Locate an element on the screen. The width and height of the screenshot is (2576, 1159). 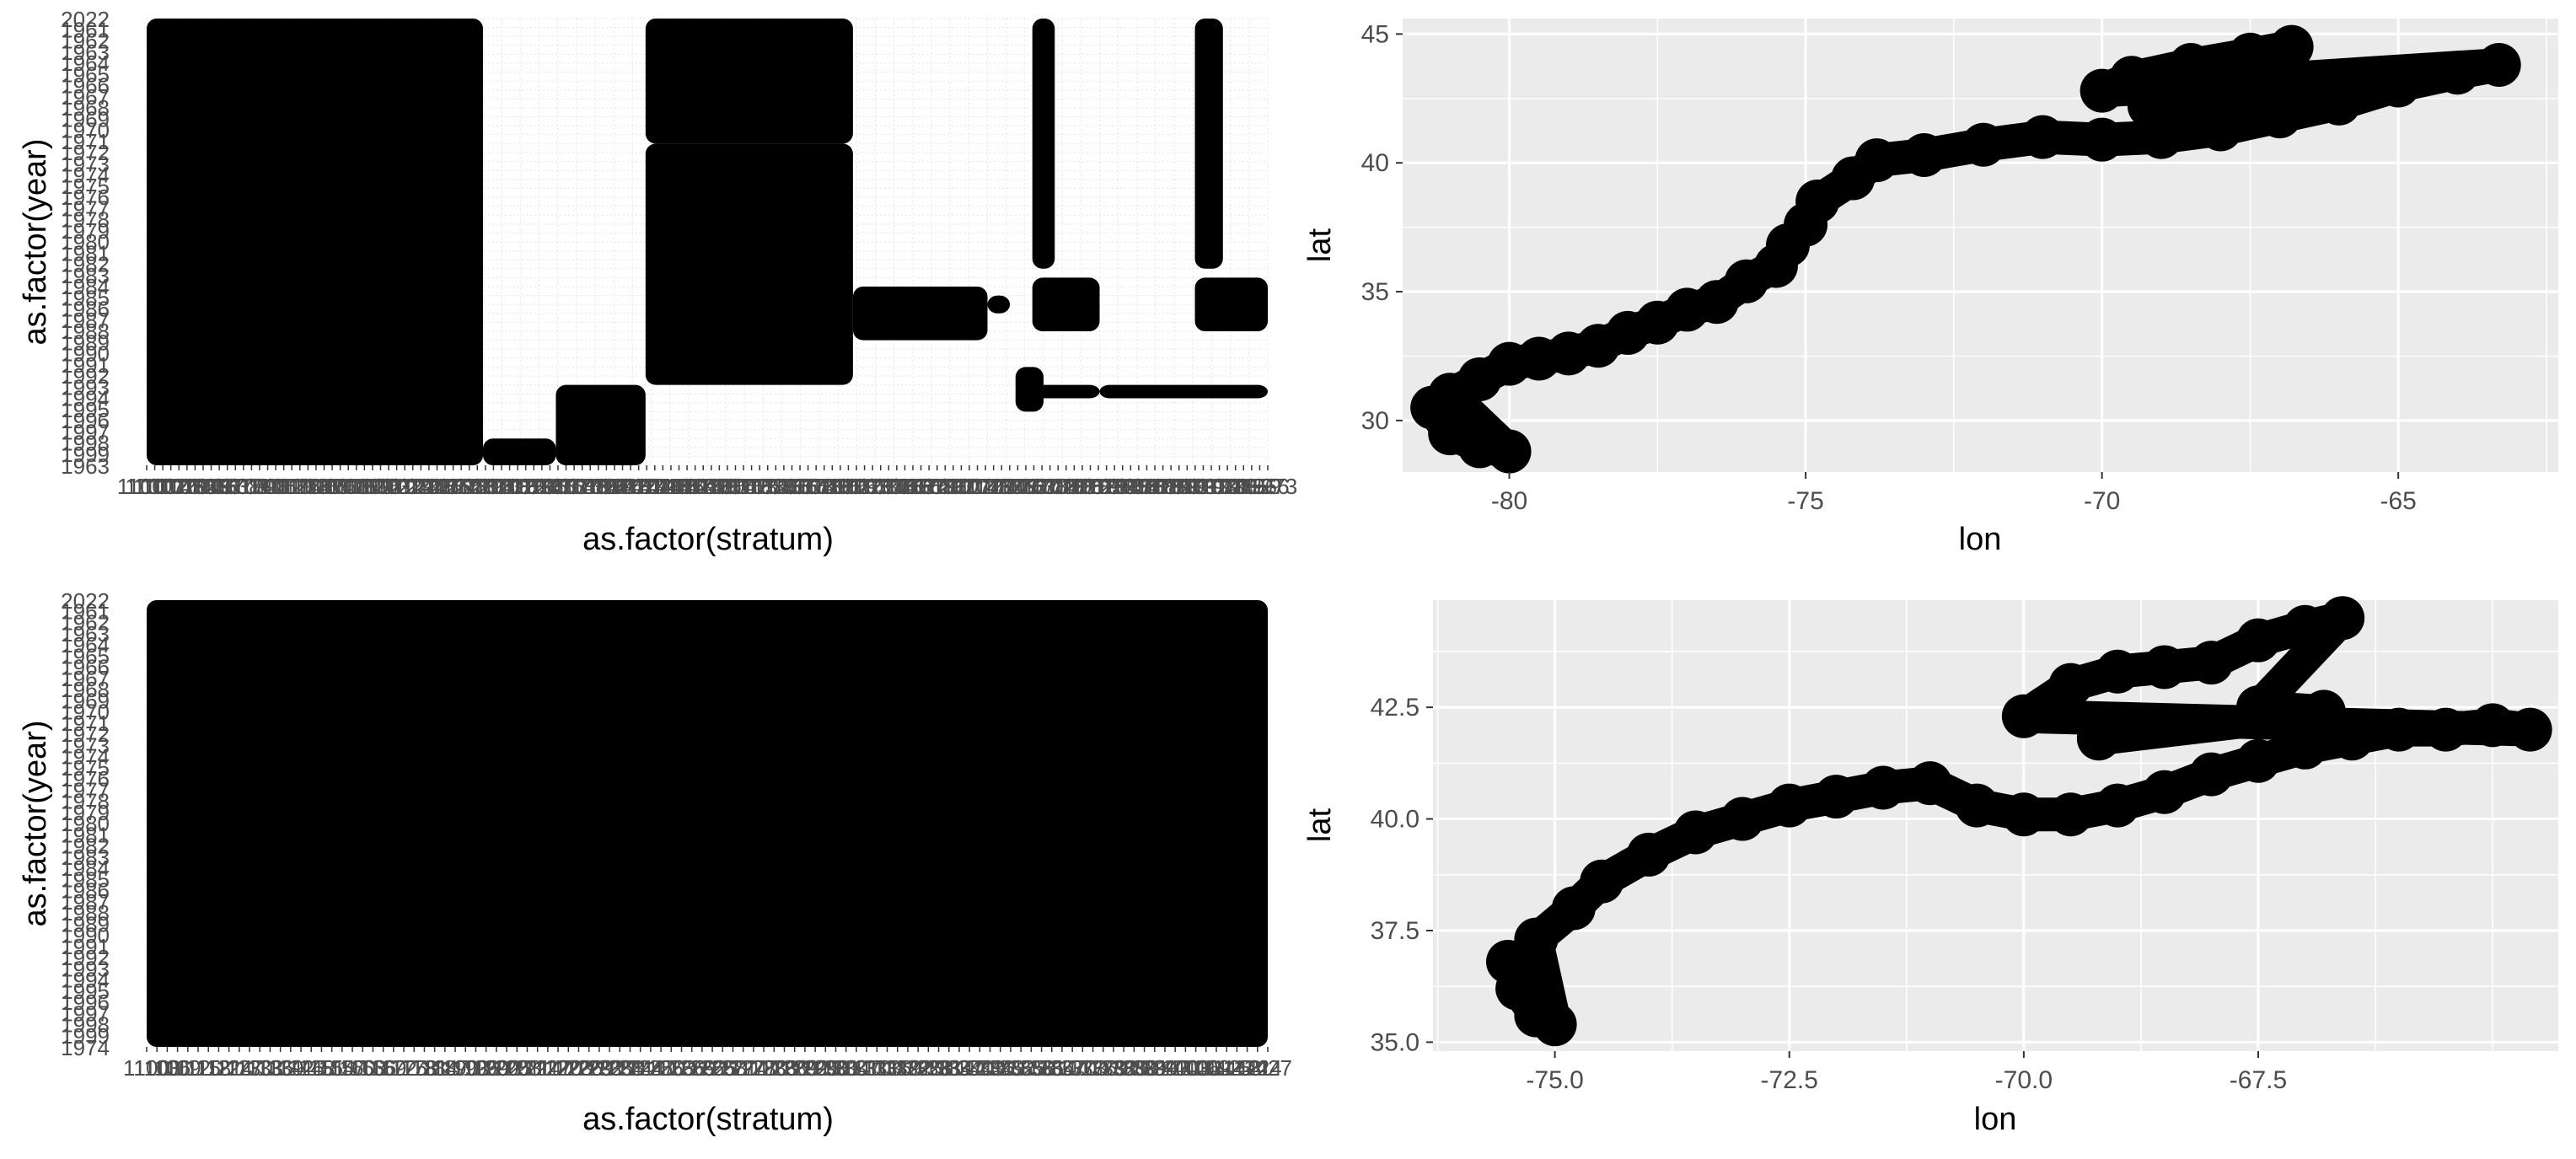
y-tick-label: 1974 is located at coordinates (85, 757).